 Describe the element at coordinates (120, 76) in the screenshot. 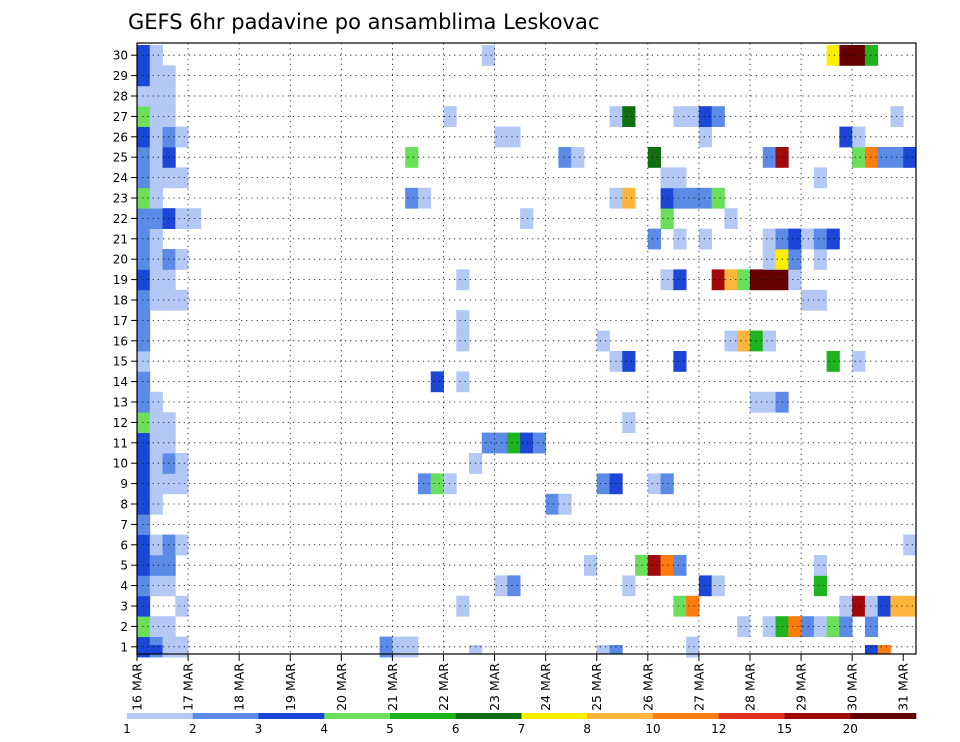

I see `y-tick-label: 29` at that location.